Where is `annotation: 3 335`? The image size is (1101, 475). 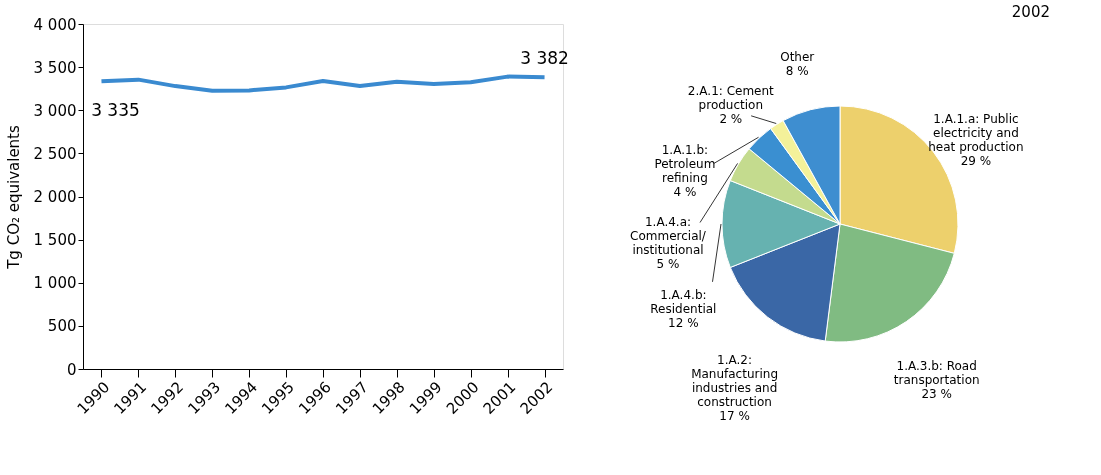
annotation: 3 335 is located at coordinates (115, 110).